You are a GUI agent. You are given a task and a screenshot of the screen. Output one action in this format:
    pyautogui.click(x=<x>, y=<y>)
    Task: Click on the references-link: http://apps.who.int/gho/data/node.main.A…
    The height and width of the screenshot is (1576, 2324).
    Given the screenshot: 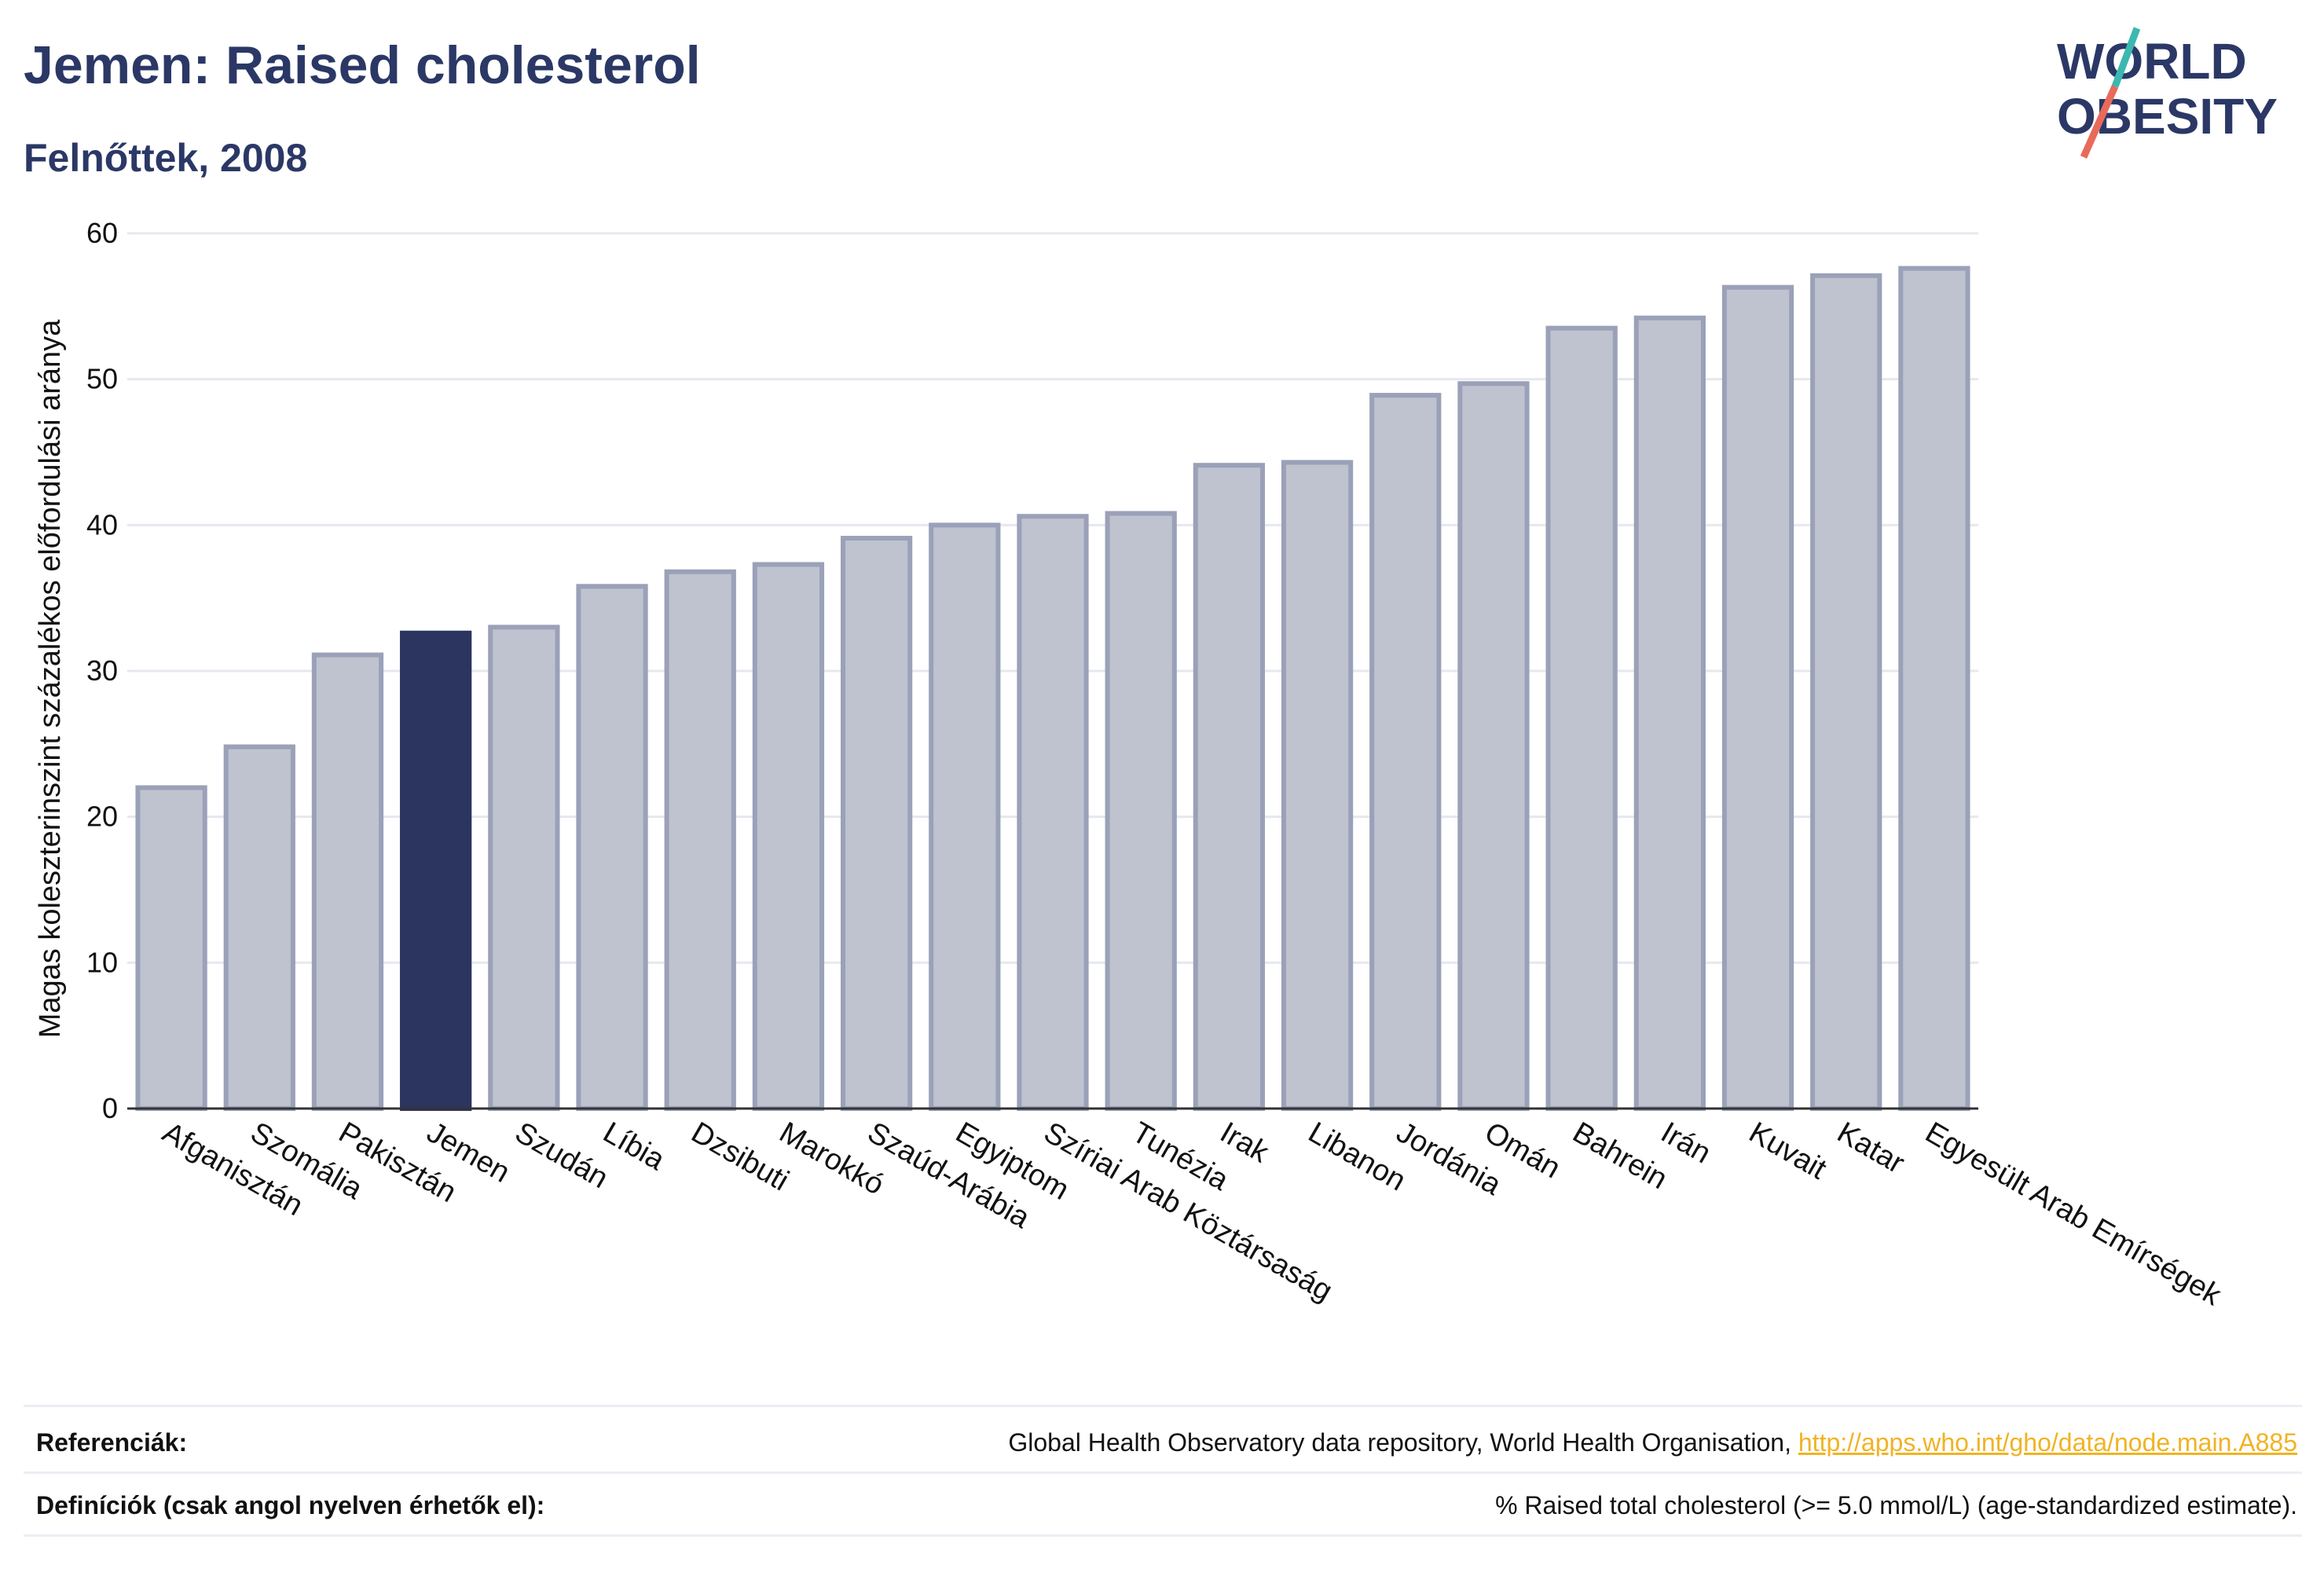 What is the action you would take?
    pyautogui.click(x=2047, y=1442)
    